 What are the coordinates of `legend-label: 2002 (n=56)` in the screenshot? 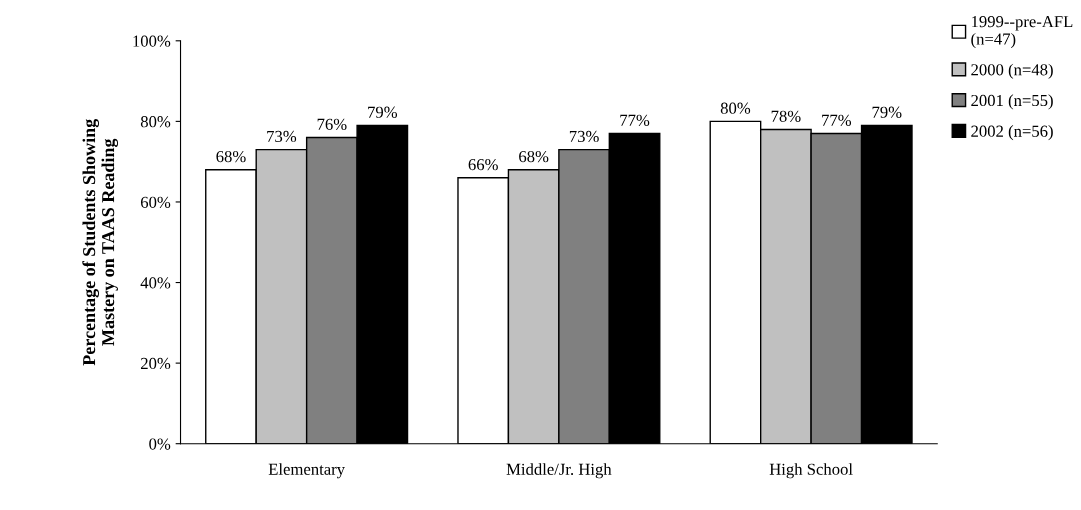 It's located at (1012, 133).